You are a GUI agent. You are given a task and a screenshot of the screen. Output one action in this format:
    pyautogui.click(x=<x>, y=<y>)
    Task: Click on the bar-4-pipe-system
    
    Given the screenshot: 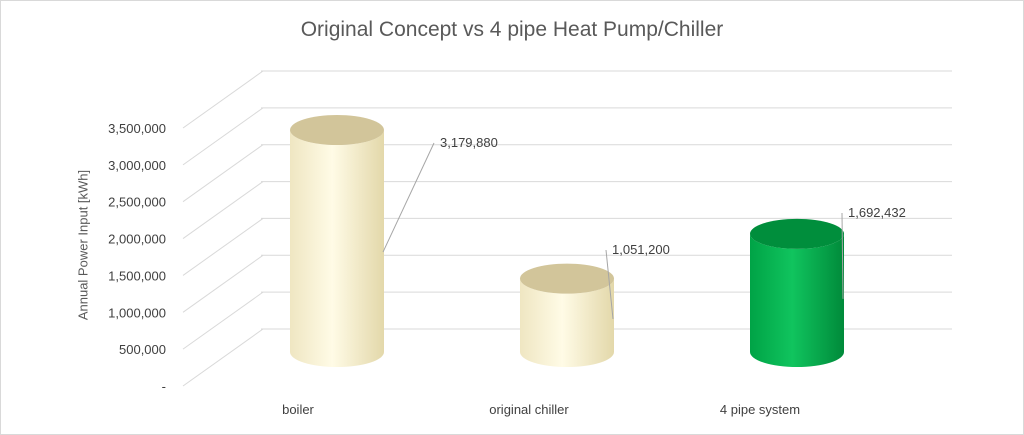 What is the action you would take?
    pyautogui.click(x=797, y=300)
    